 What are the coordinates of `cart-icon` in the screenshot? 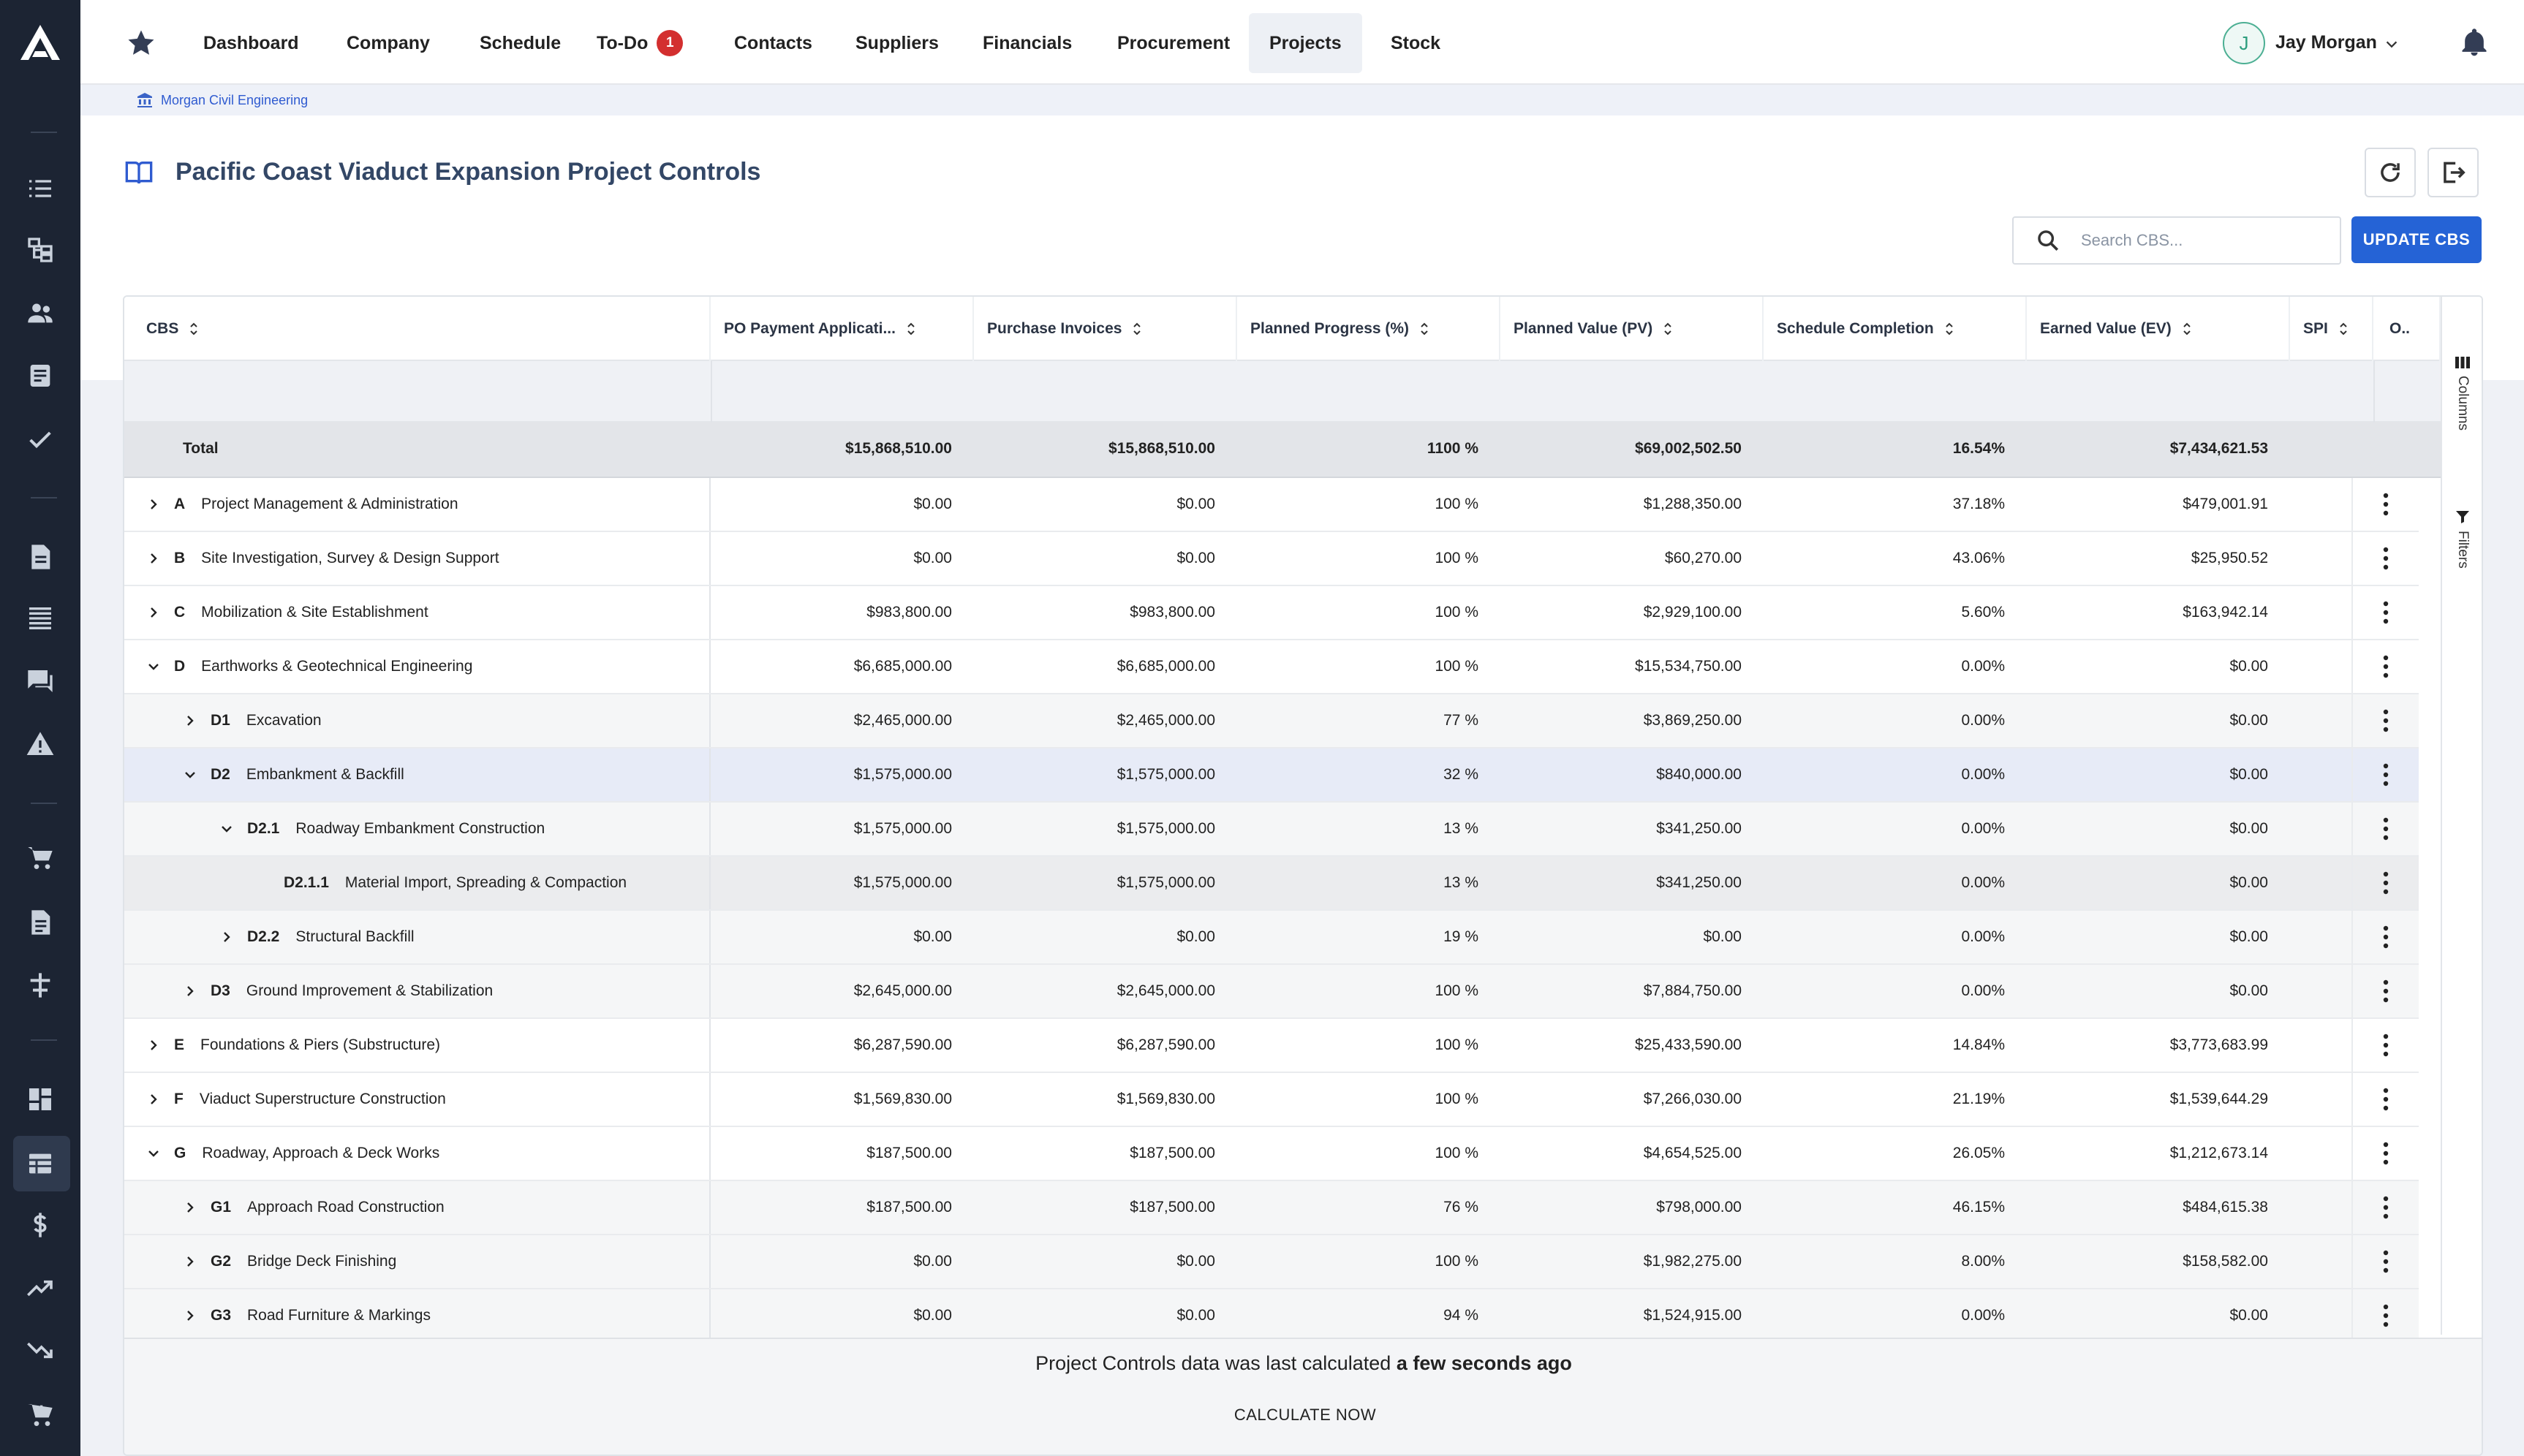 It's located at (40, 858).